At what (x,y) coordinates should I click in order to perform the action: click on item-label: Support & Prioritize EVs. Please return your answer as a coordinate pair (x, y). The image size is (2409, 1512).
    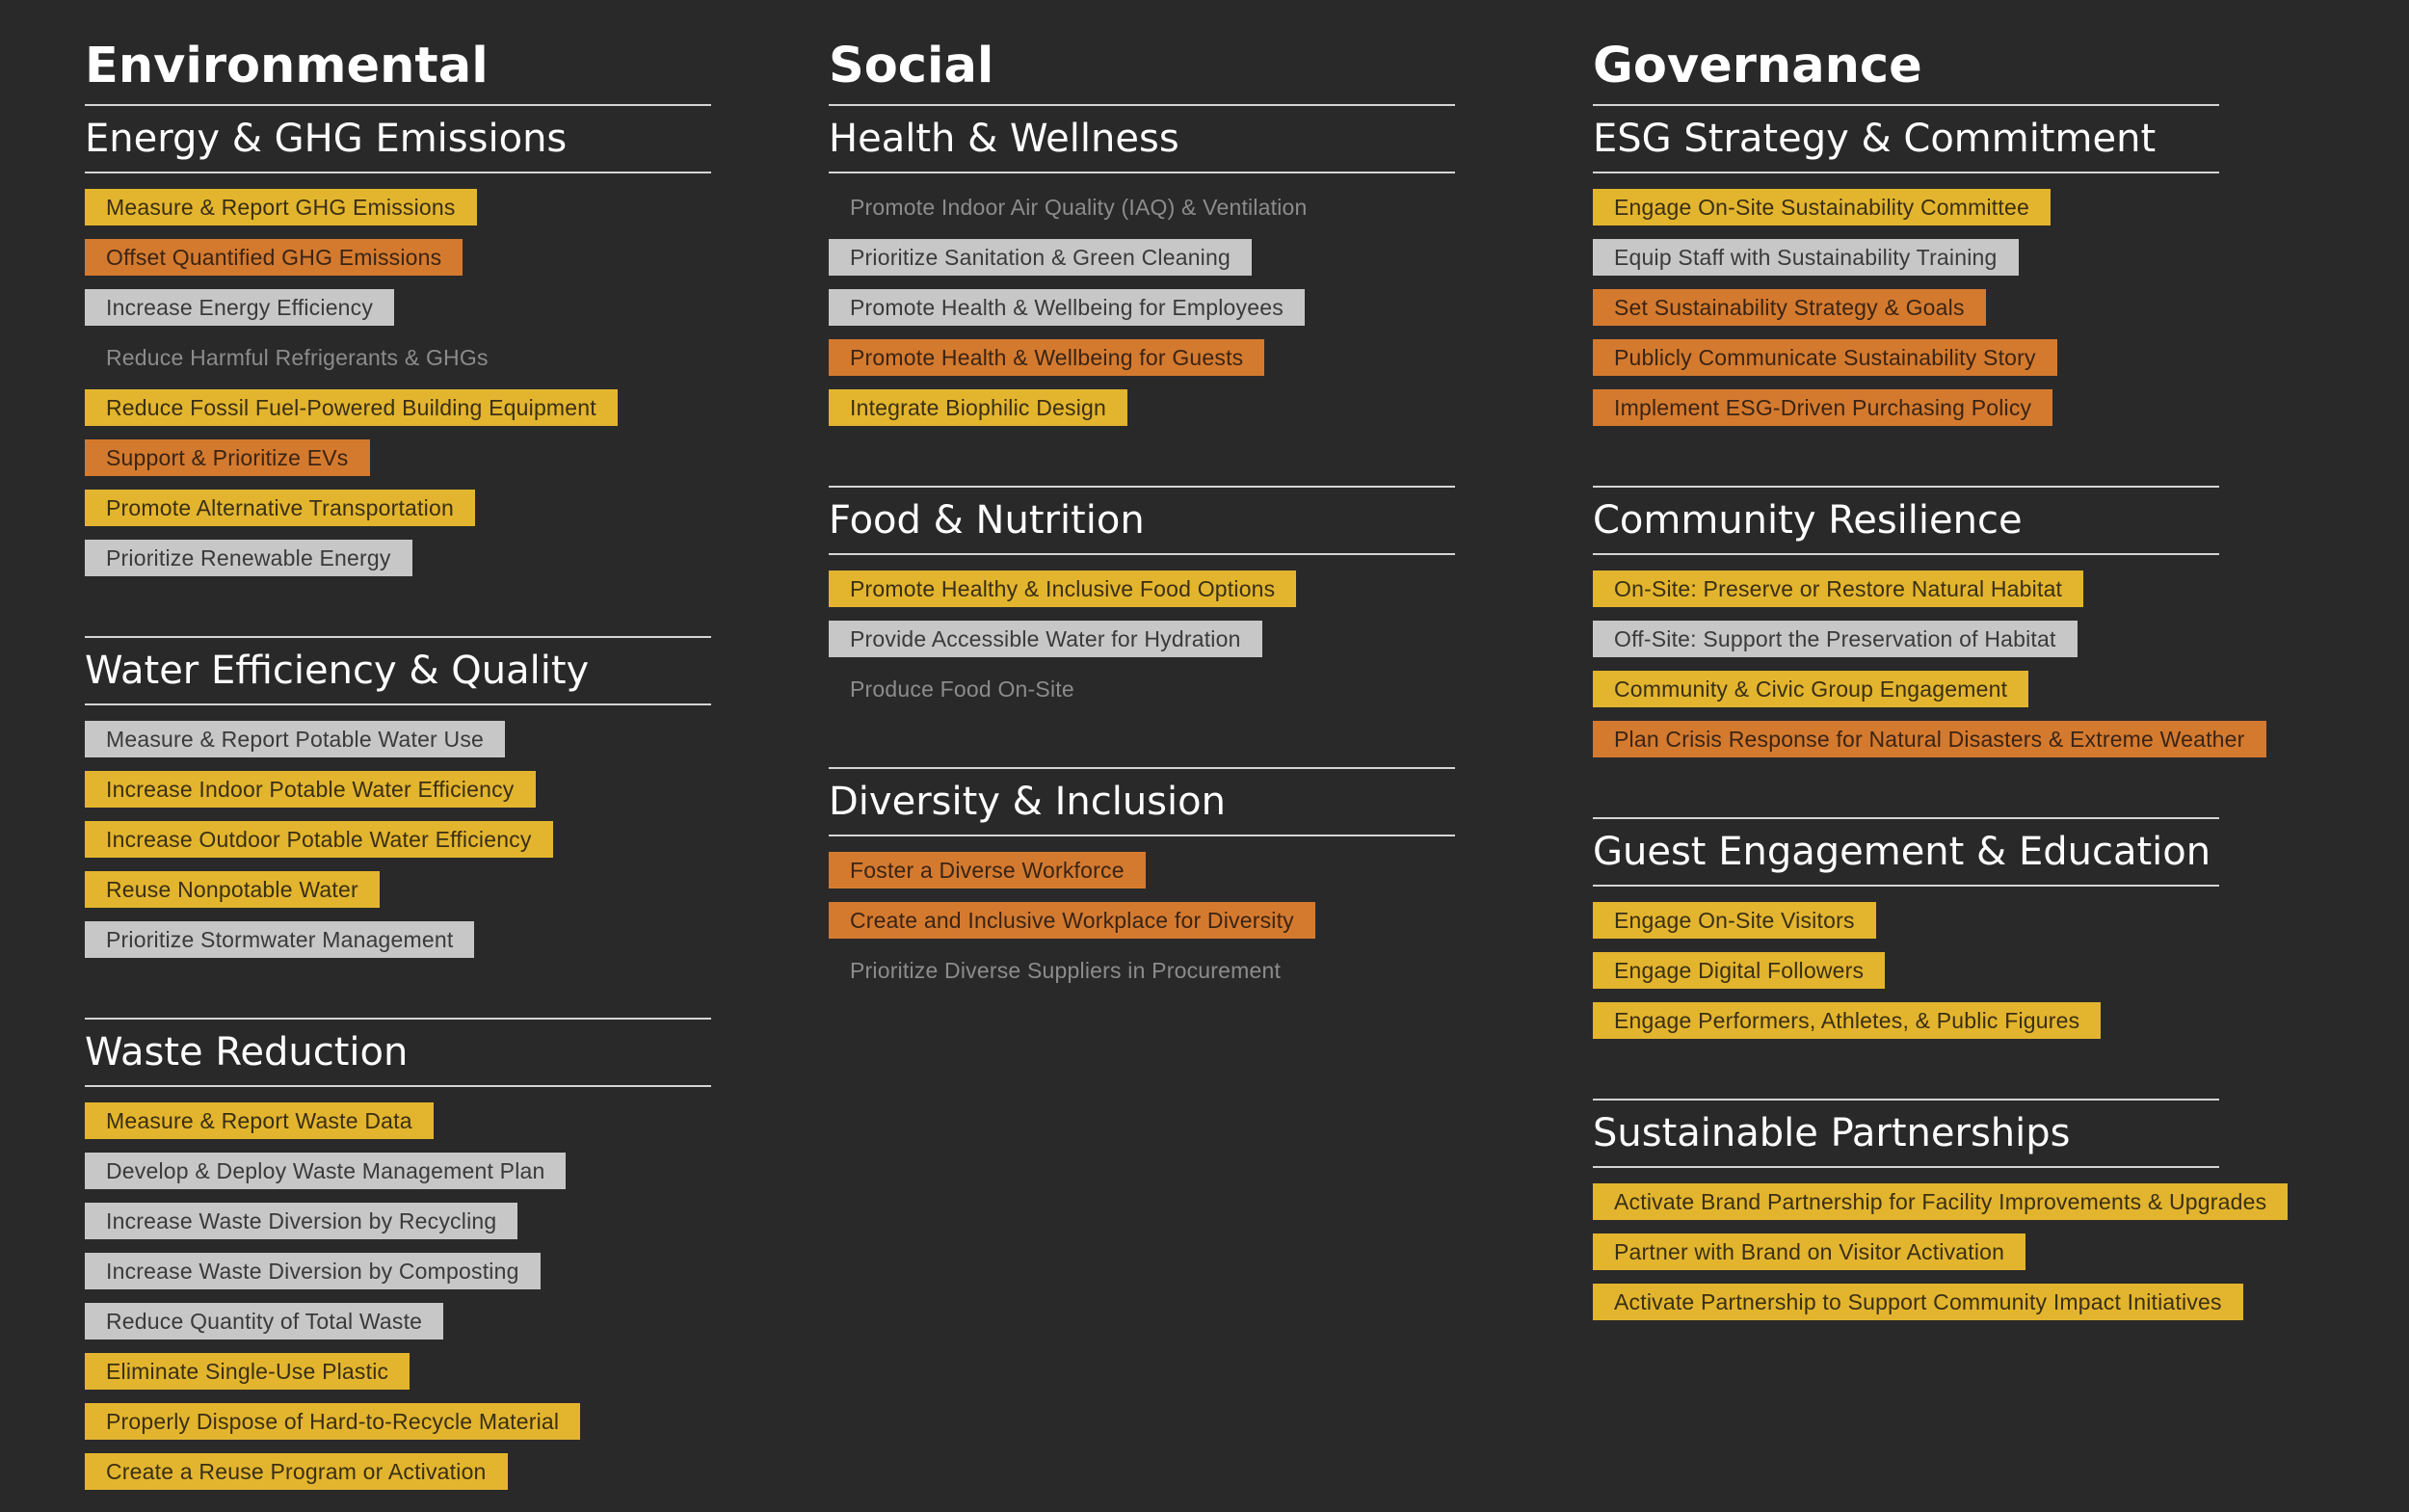
    Looking at the image, I should click on (227, 458).